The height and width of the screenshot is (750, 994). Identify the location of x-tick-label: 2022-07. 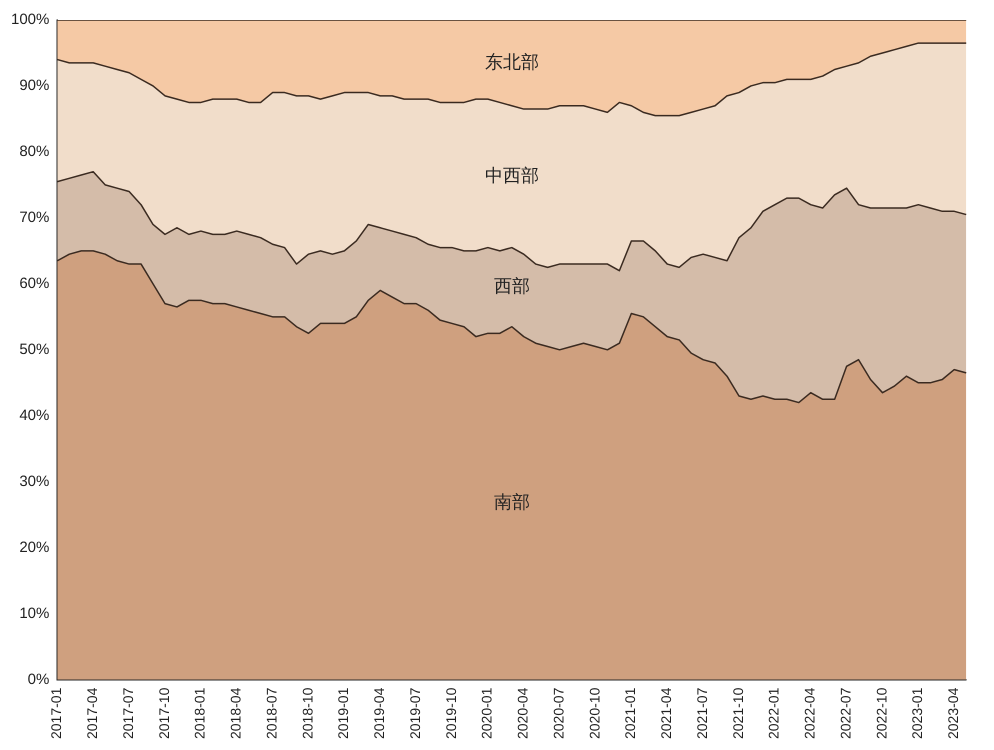
(845, 713).